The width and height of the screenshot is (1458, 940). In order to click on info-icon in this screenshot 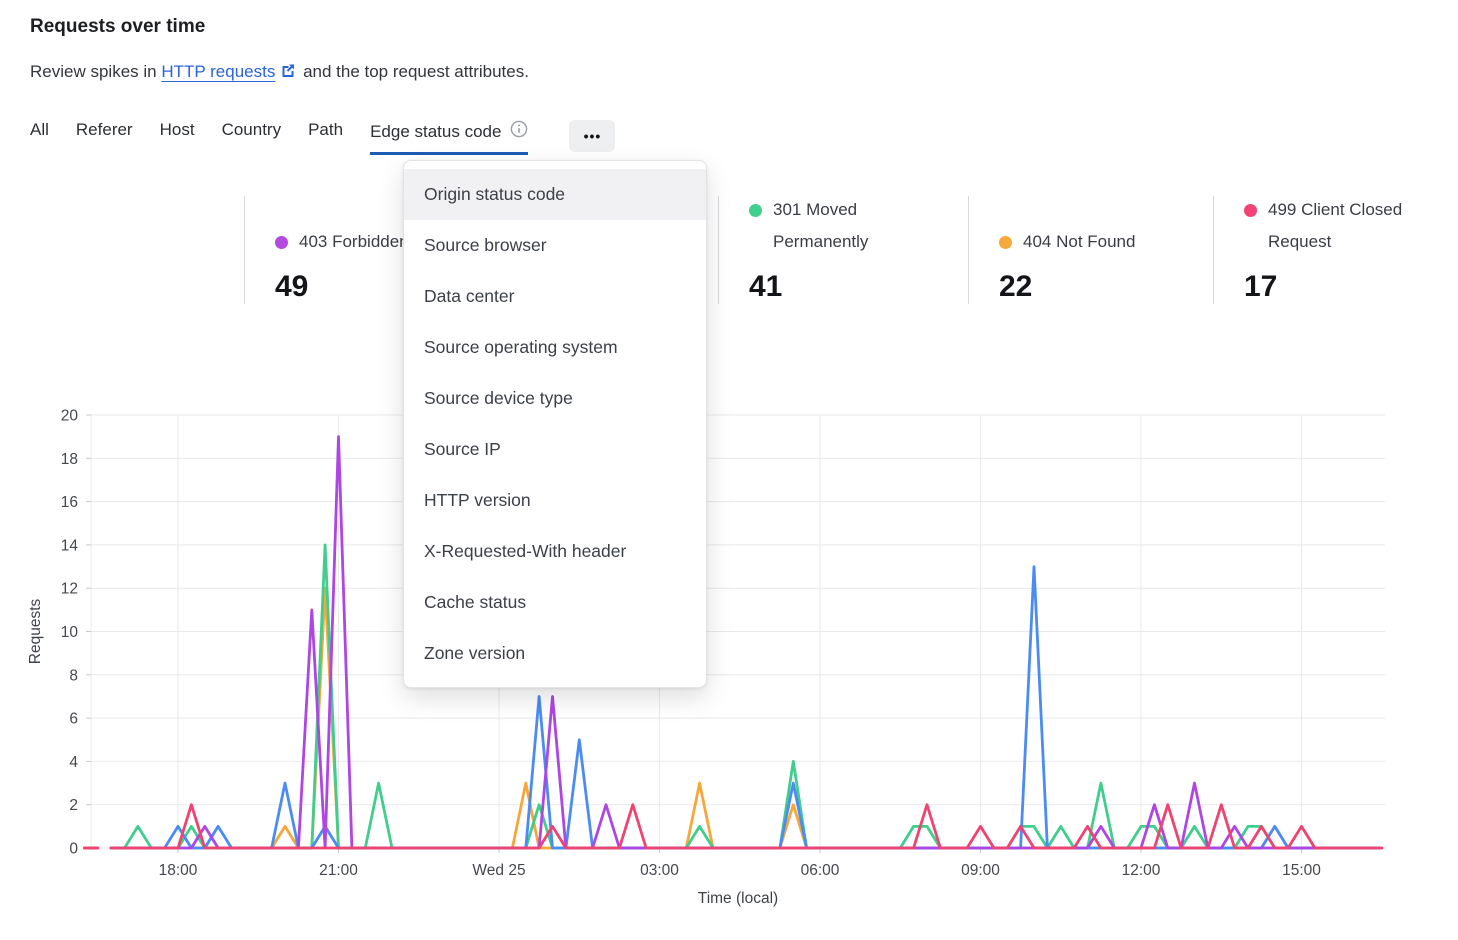, I will do `click(519, 131)`.